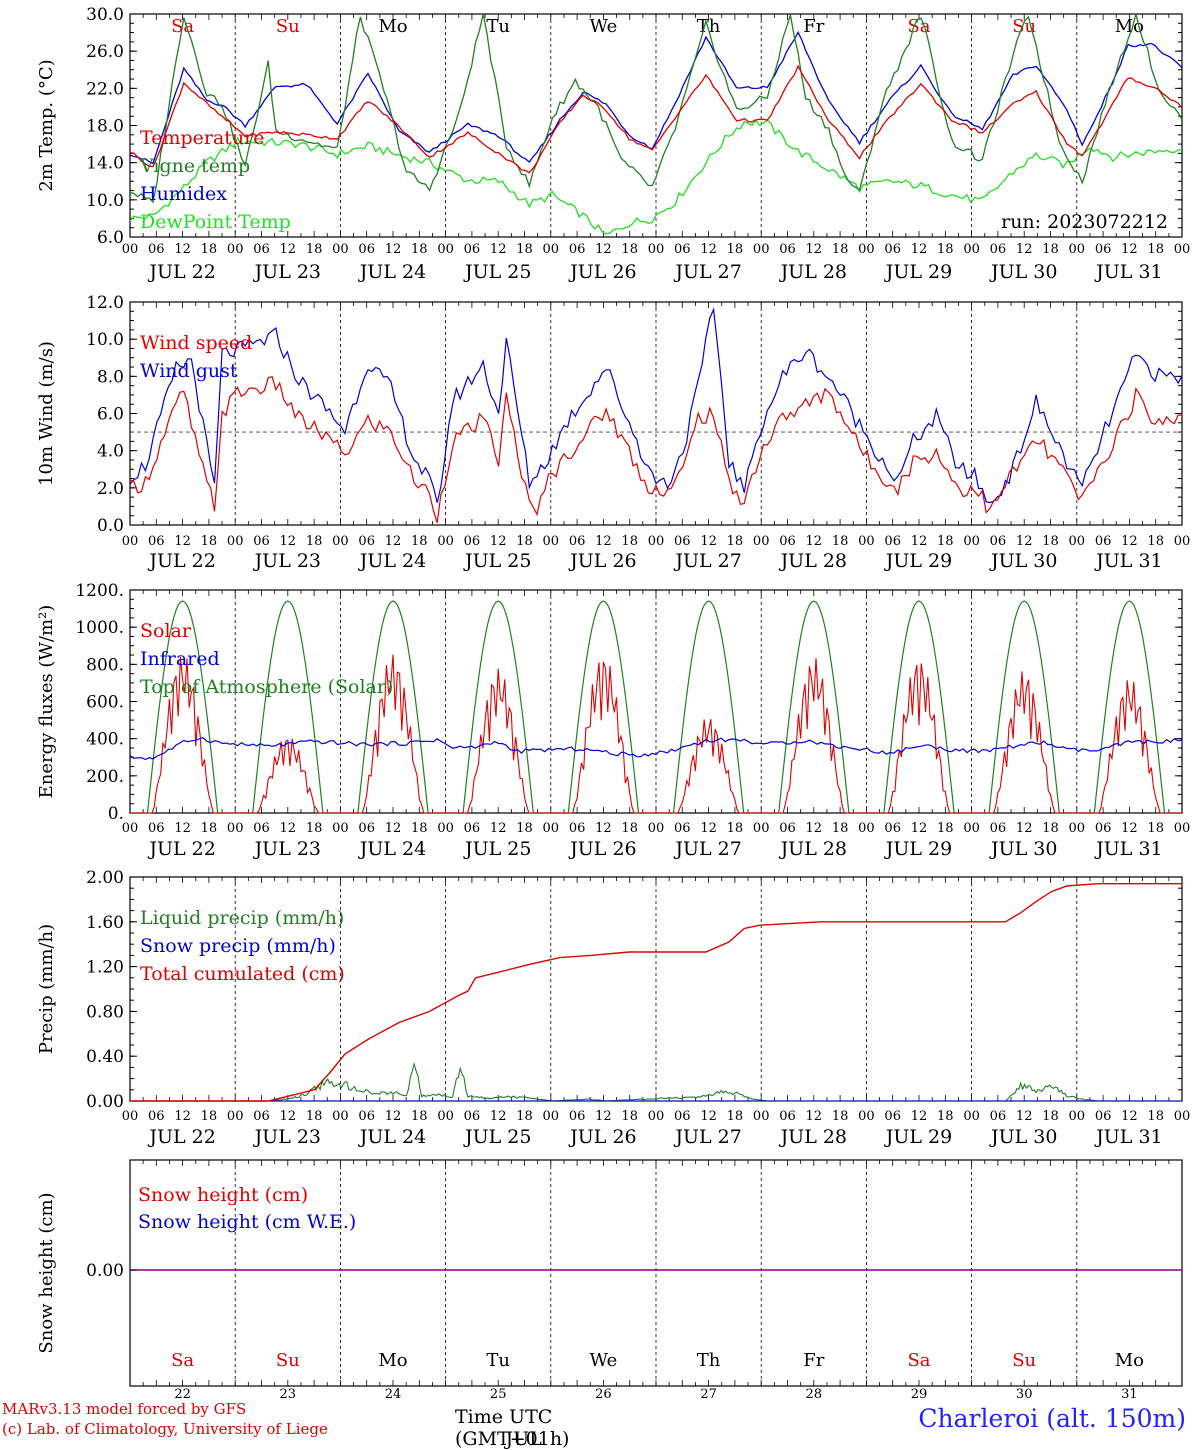  I want to click on y-tick-label: 8.0, so click(110, 377).